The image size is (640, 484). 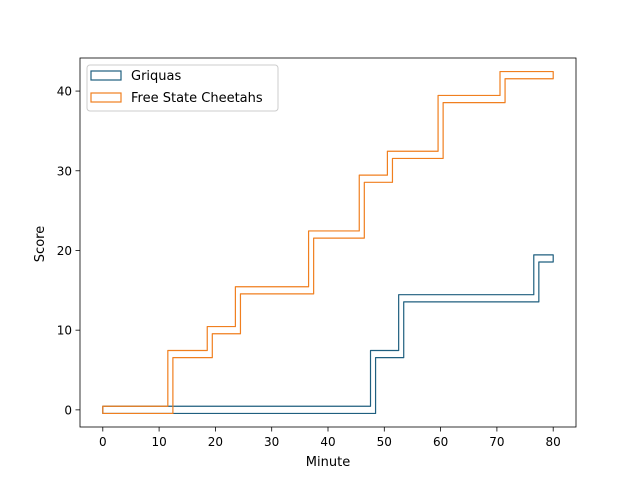 I want to click on x-tick-label: 40, so click(x=327, y=442).